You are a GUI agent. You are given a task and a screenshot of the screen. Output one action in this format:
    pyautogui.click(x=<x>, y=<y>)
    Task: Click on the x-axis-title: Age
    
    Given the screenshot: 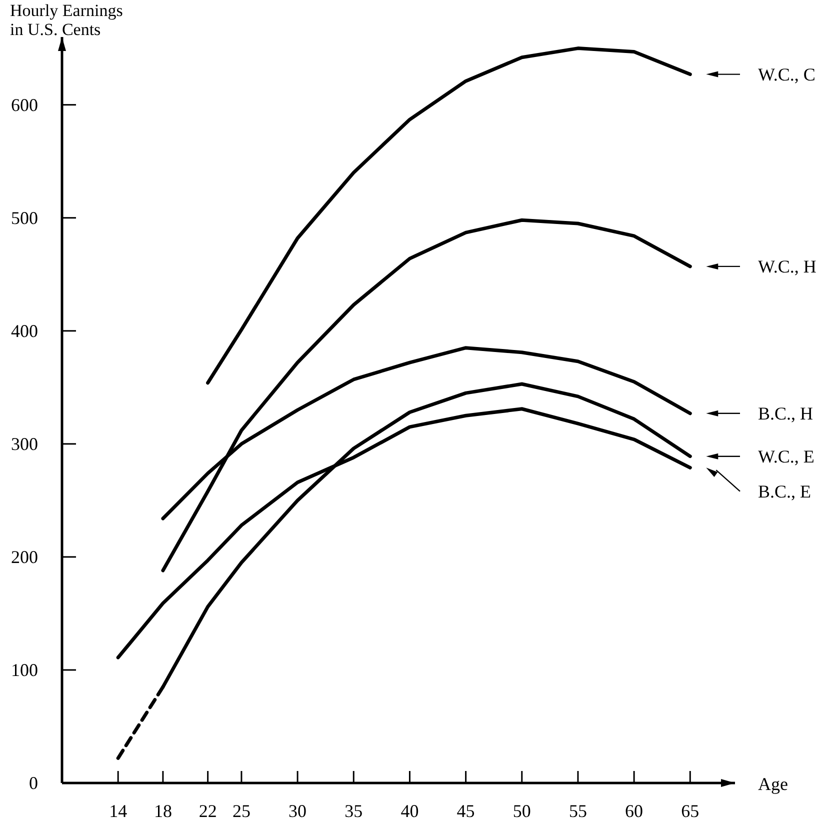 What is the action you would take?
    pyautogui.click(x=773, y=784)
    